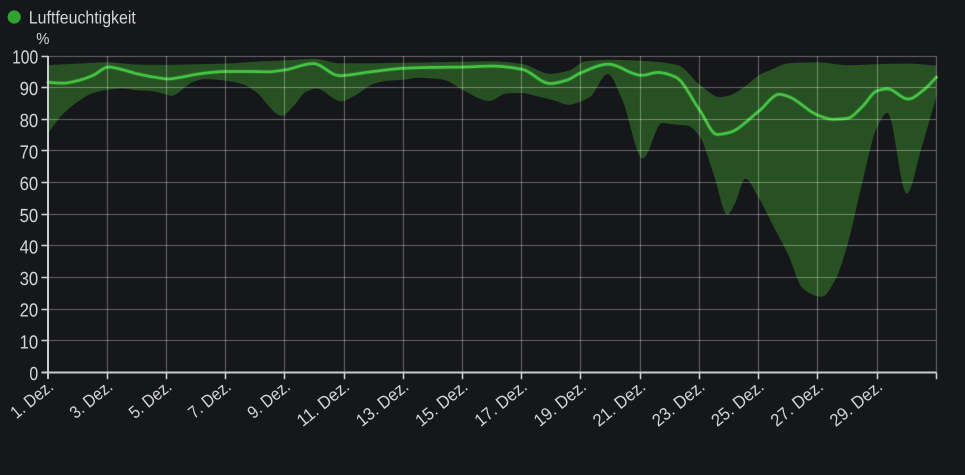 This screenshot has height=475, width=965. What do you see at coordinates (25, 58) in the screenshot?
I see `svg-text: 100` at bounding box center [25, 58].